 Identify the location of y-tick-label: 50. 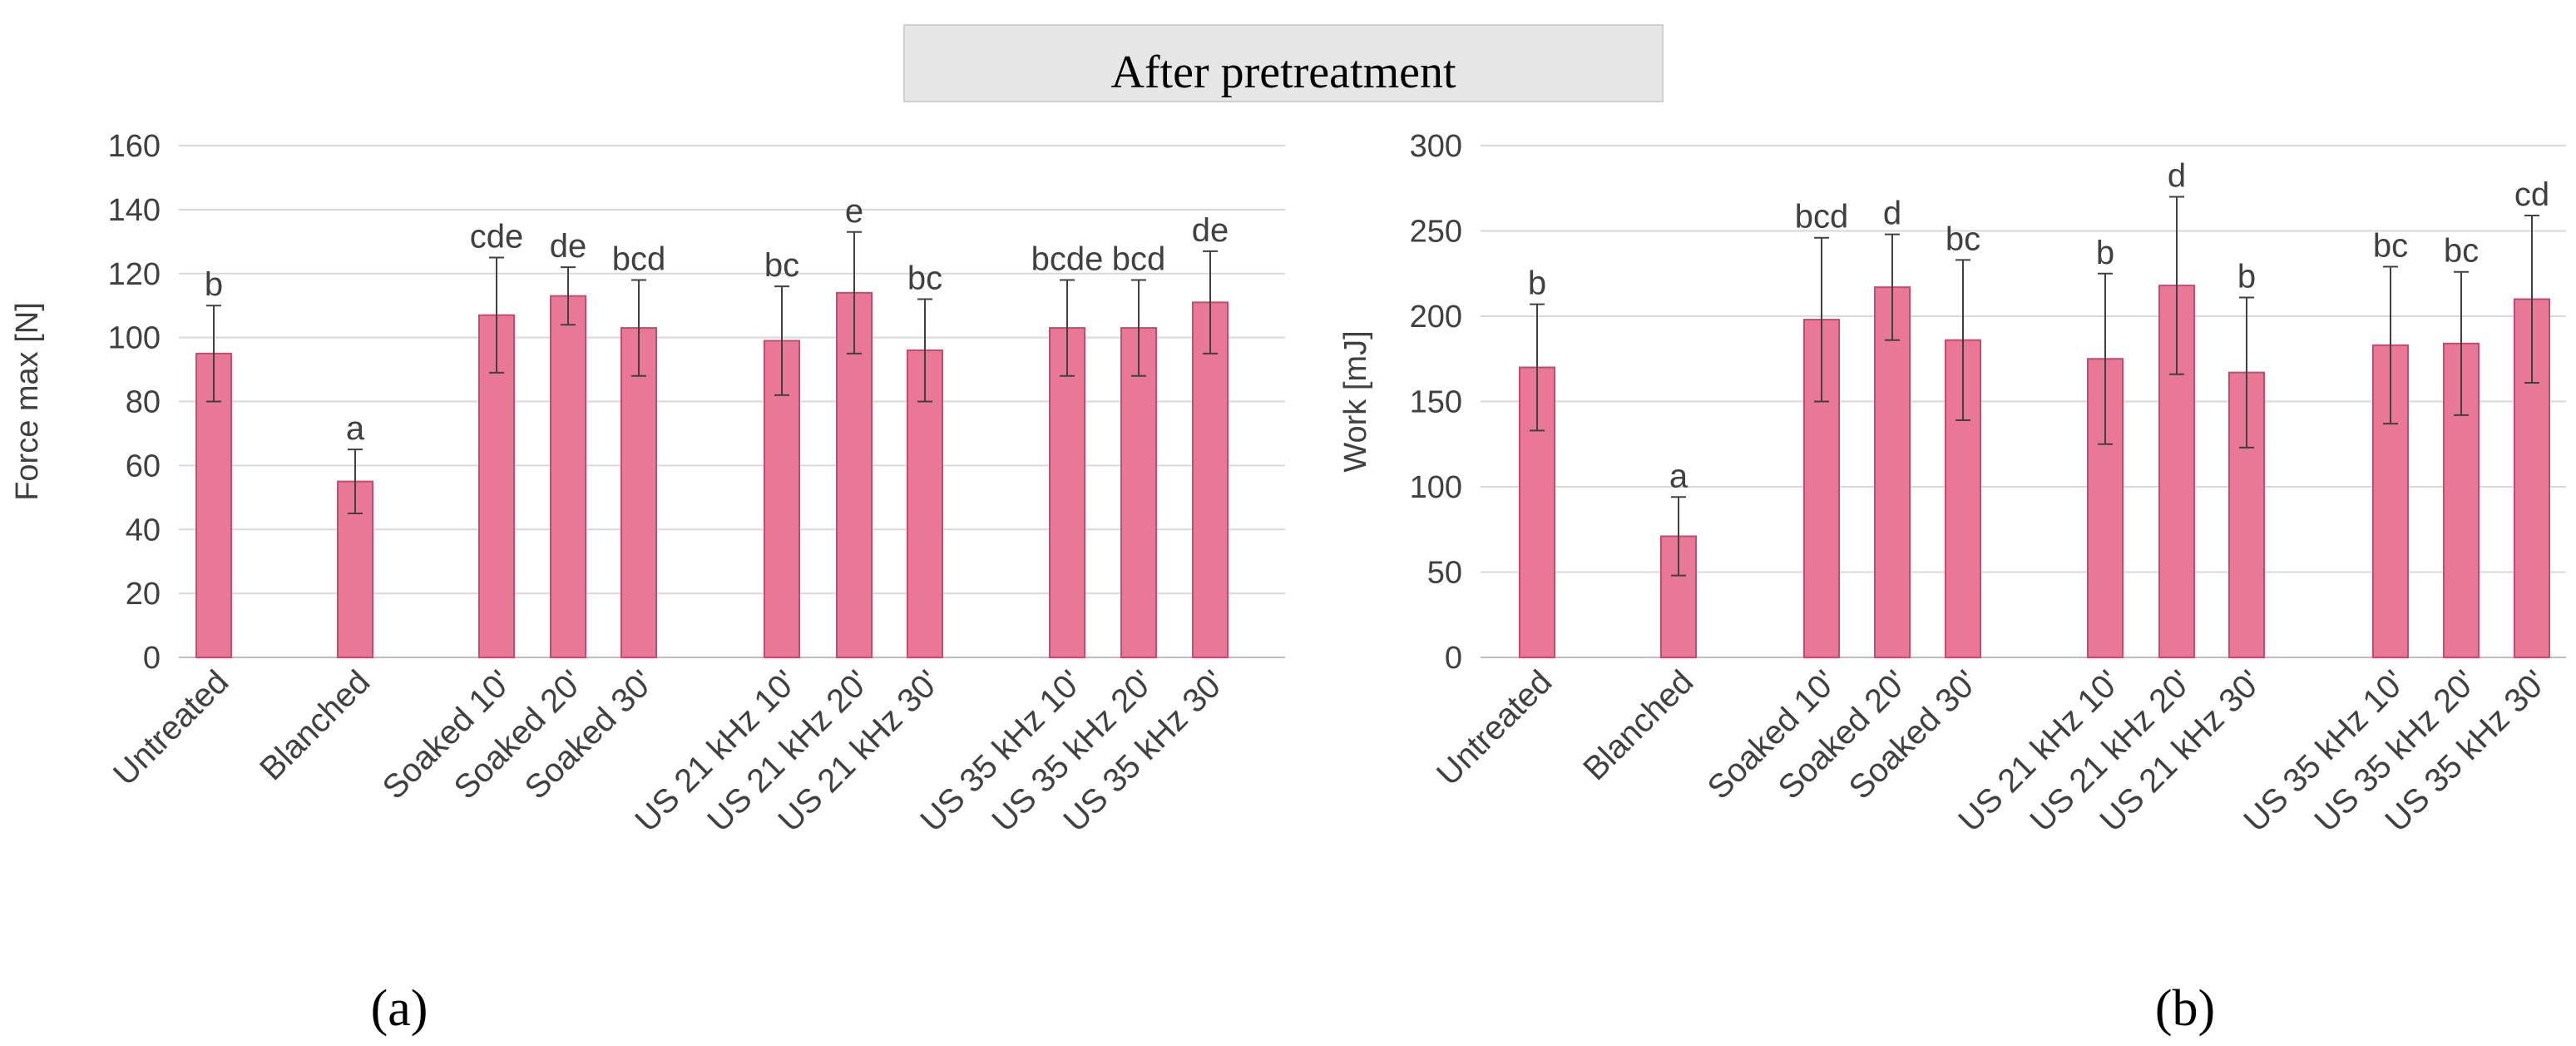
(1444, 573).